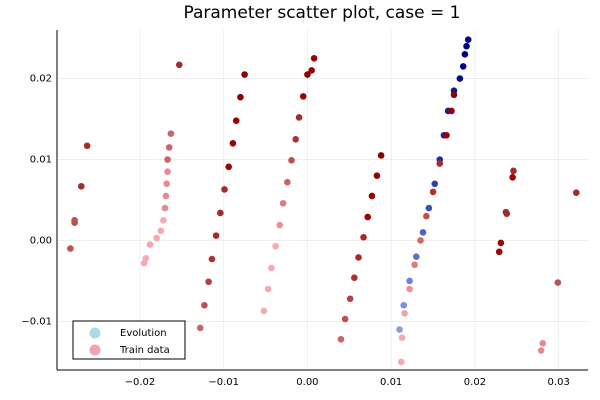  I want to click on x-tick-label: −0.02, so click(140, 382).